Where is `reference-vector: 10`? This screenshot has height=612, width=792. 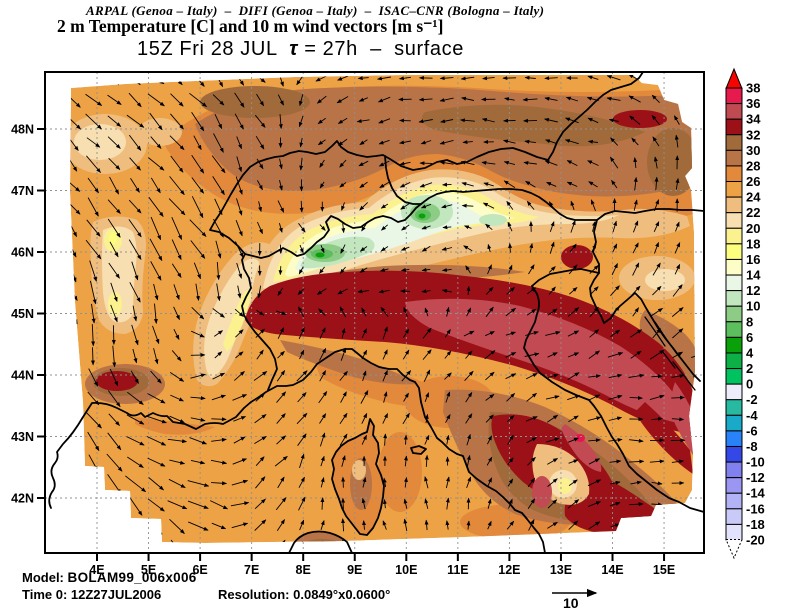 reference-vector: 10 is located at coordinates (575, 599).